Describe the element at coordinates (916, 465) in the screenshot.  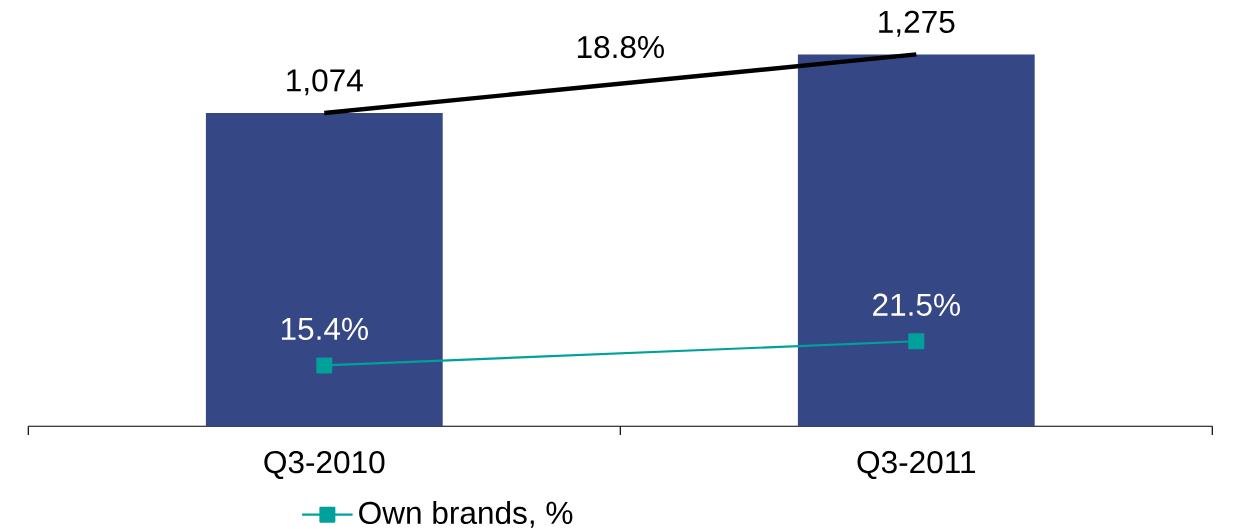
I see `x-tick-label: Q3-2011` at that location.